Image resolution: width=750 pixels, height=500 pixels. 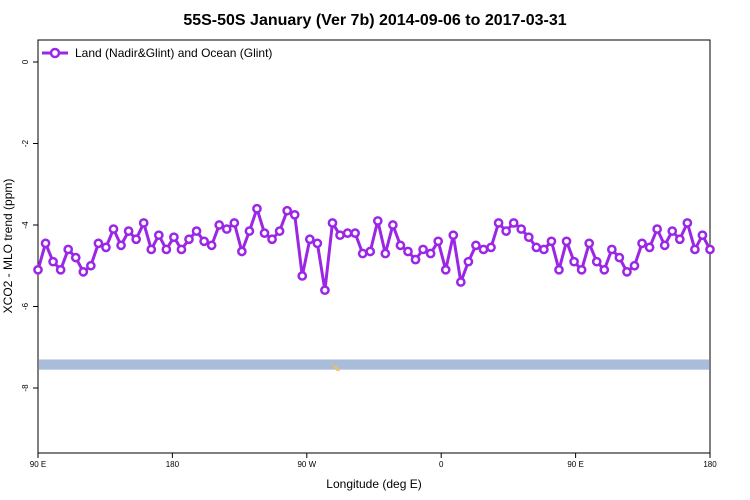 I want to click on y-tick-label: -8, so click(x=25, y=388).